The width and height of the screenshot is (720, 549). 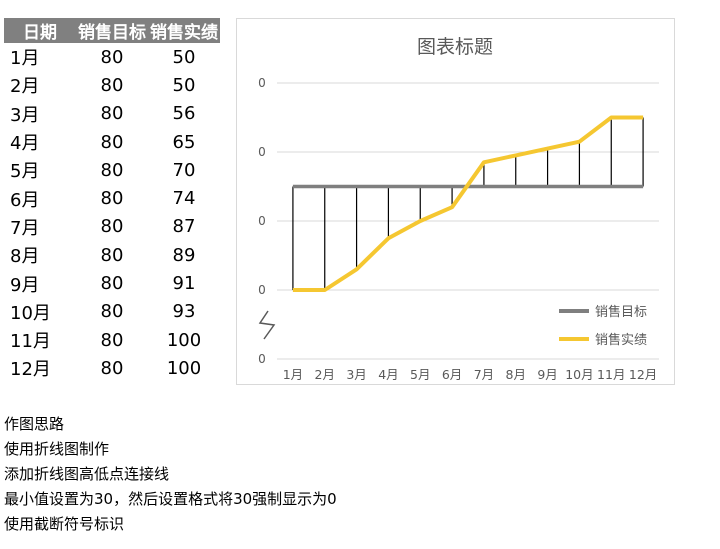 I want to click on cell-month: 11月, so click(x=30, y=342).